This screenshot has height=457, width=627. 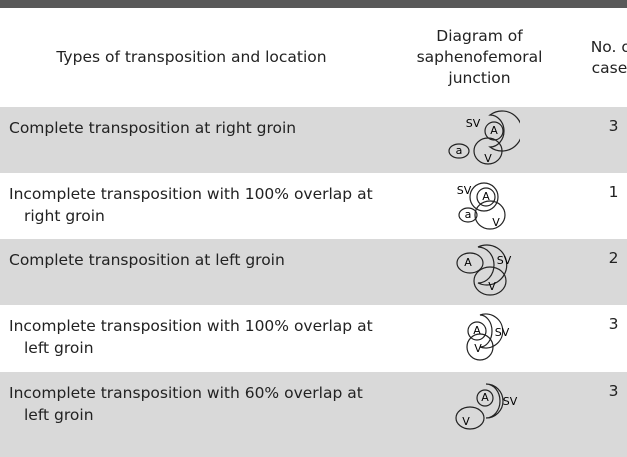 What do you see at coordinates (613, 192) in the screenshot?
I see `cases-cell: 1` at bounding box center [613, 192].